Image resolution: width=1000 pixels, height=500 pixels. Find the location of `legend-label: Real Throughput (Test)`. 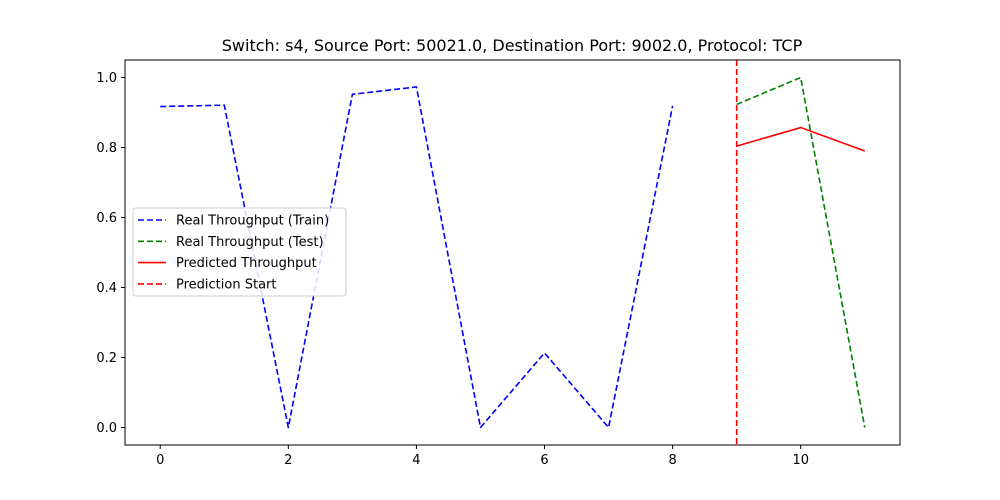

legend-label: Real Throughput (Test) is located at coordinates (250, 242).